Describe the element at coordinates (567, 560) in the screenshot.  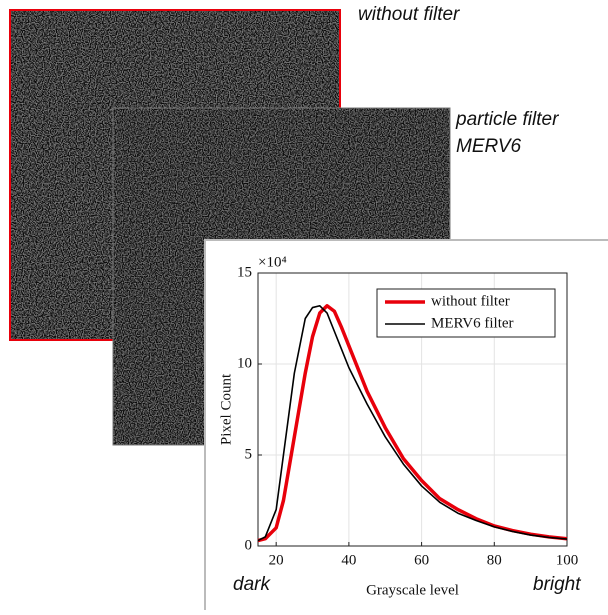
I see `x-tick-label: 100` at that location.